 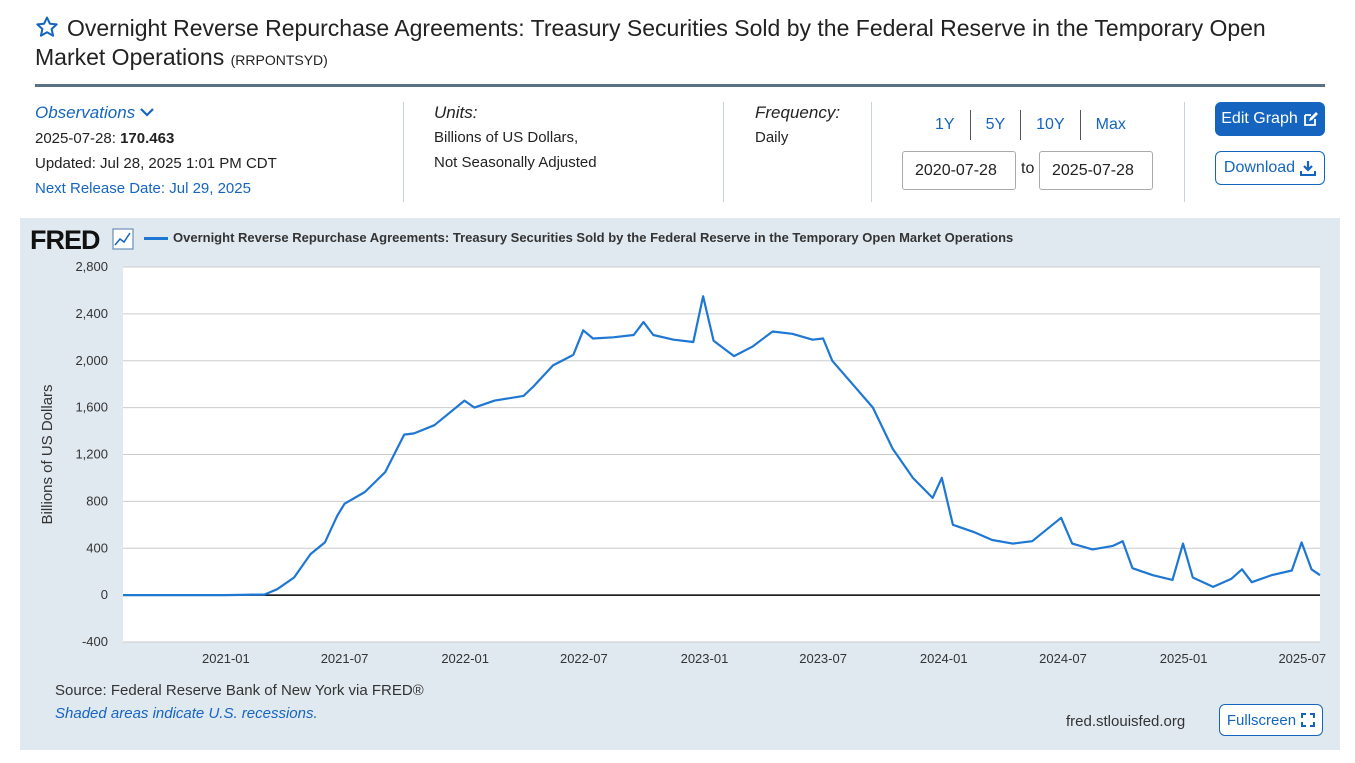 What do you see at coordinates (226, 658) in the screenshot?
I see `x-tick-label: 2021-01` at bounding box center [226, 658].